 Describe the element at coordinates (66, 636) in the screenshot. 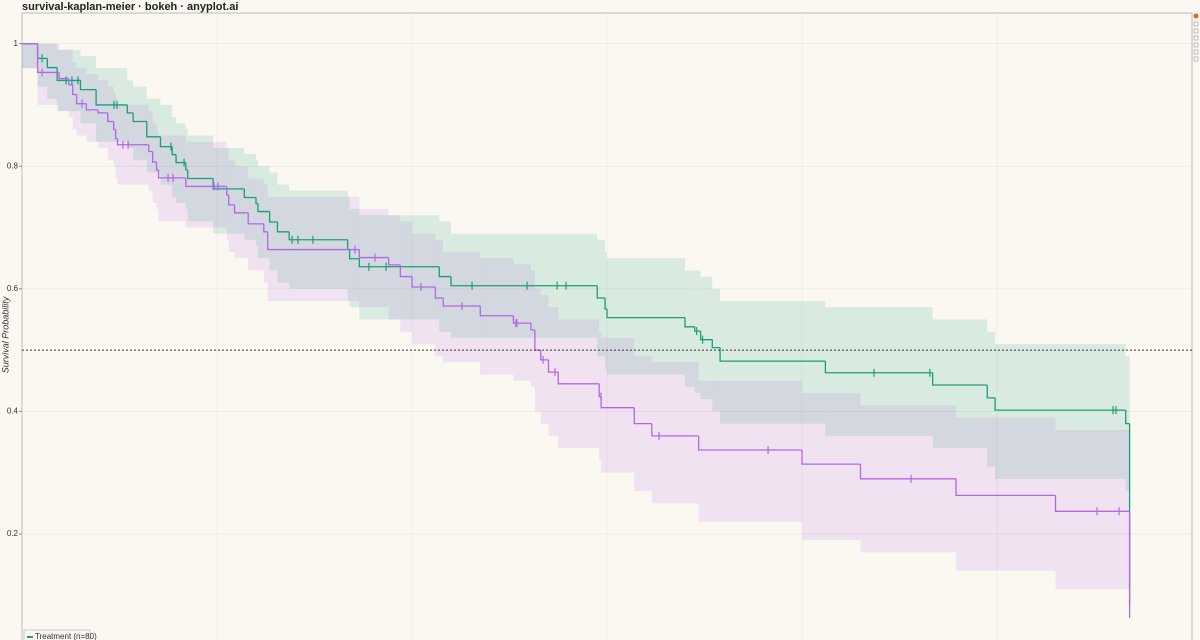

I see `legend-label: Treatment (n=80)` at that location.